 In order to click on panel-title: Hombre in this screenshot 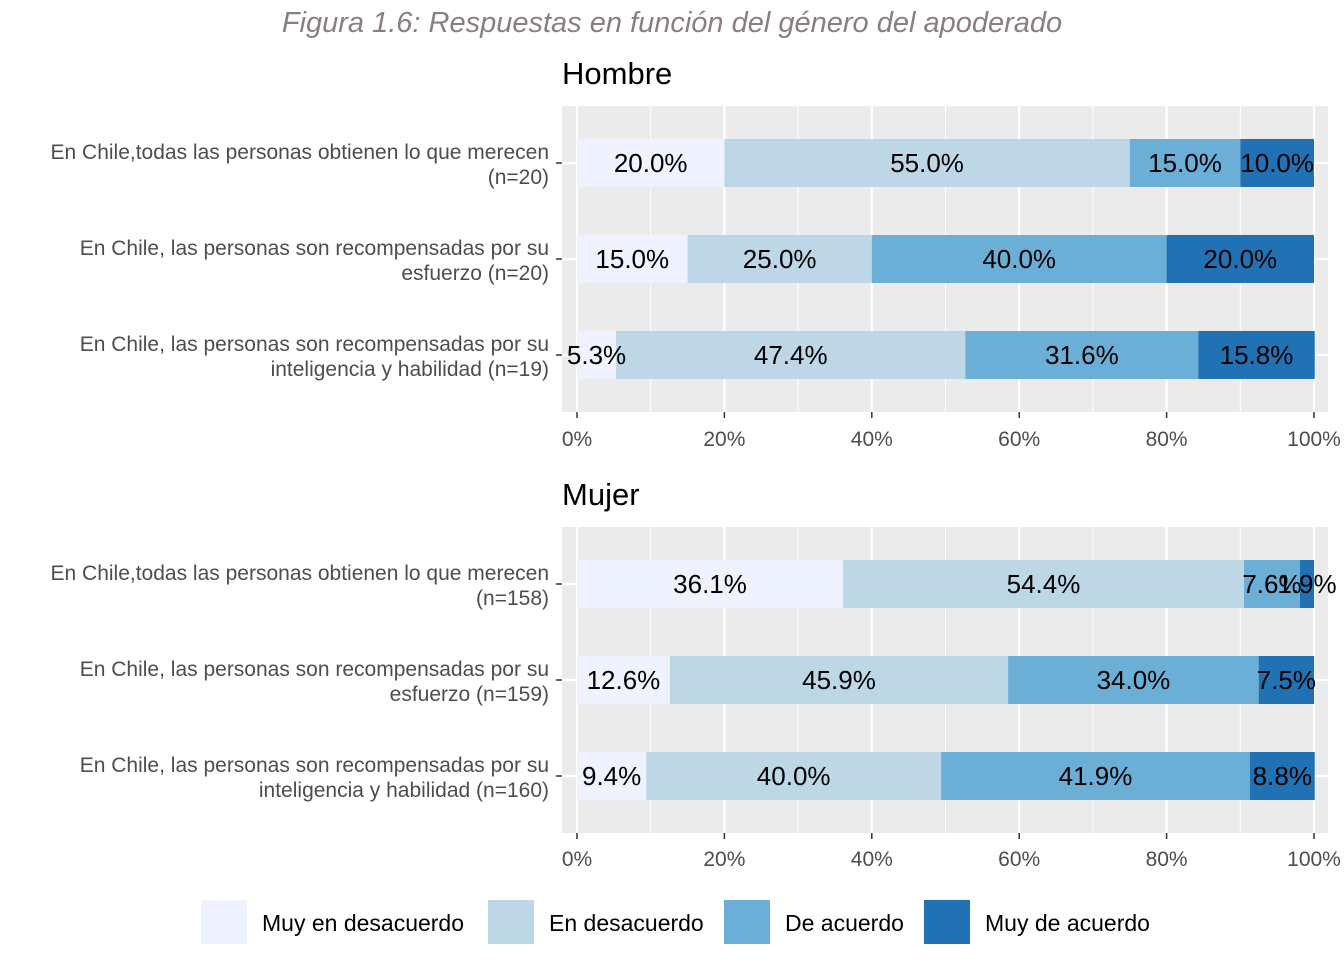, I will do `click(617, 73)`.